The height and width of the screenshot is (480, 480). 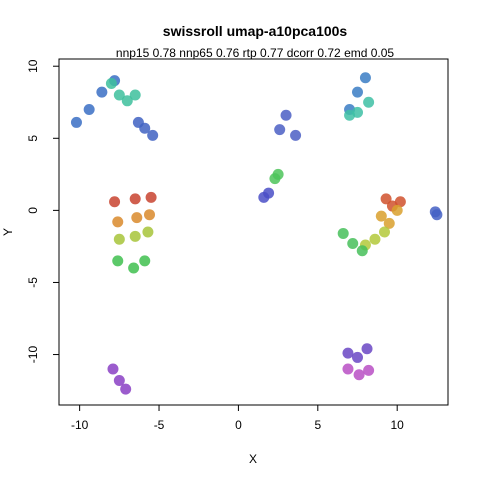 I want to click on y-tick-label: 10, so click(x=33, y=66).